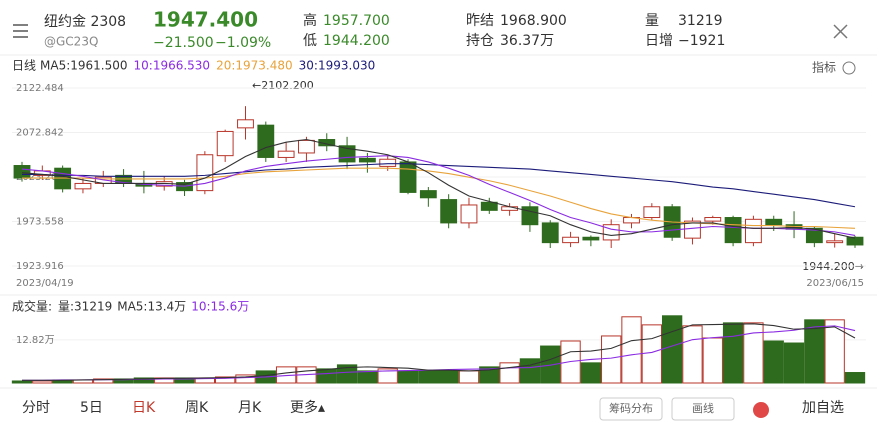  What do you see at coordinates (197, 408) in the screenshot?
I see `tab: 周K` at bounding box center [197, 408].